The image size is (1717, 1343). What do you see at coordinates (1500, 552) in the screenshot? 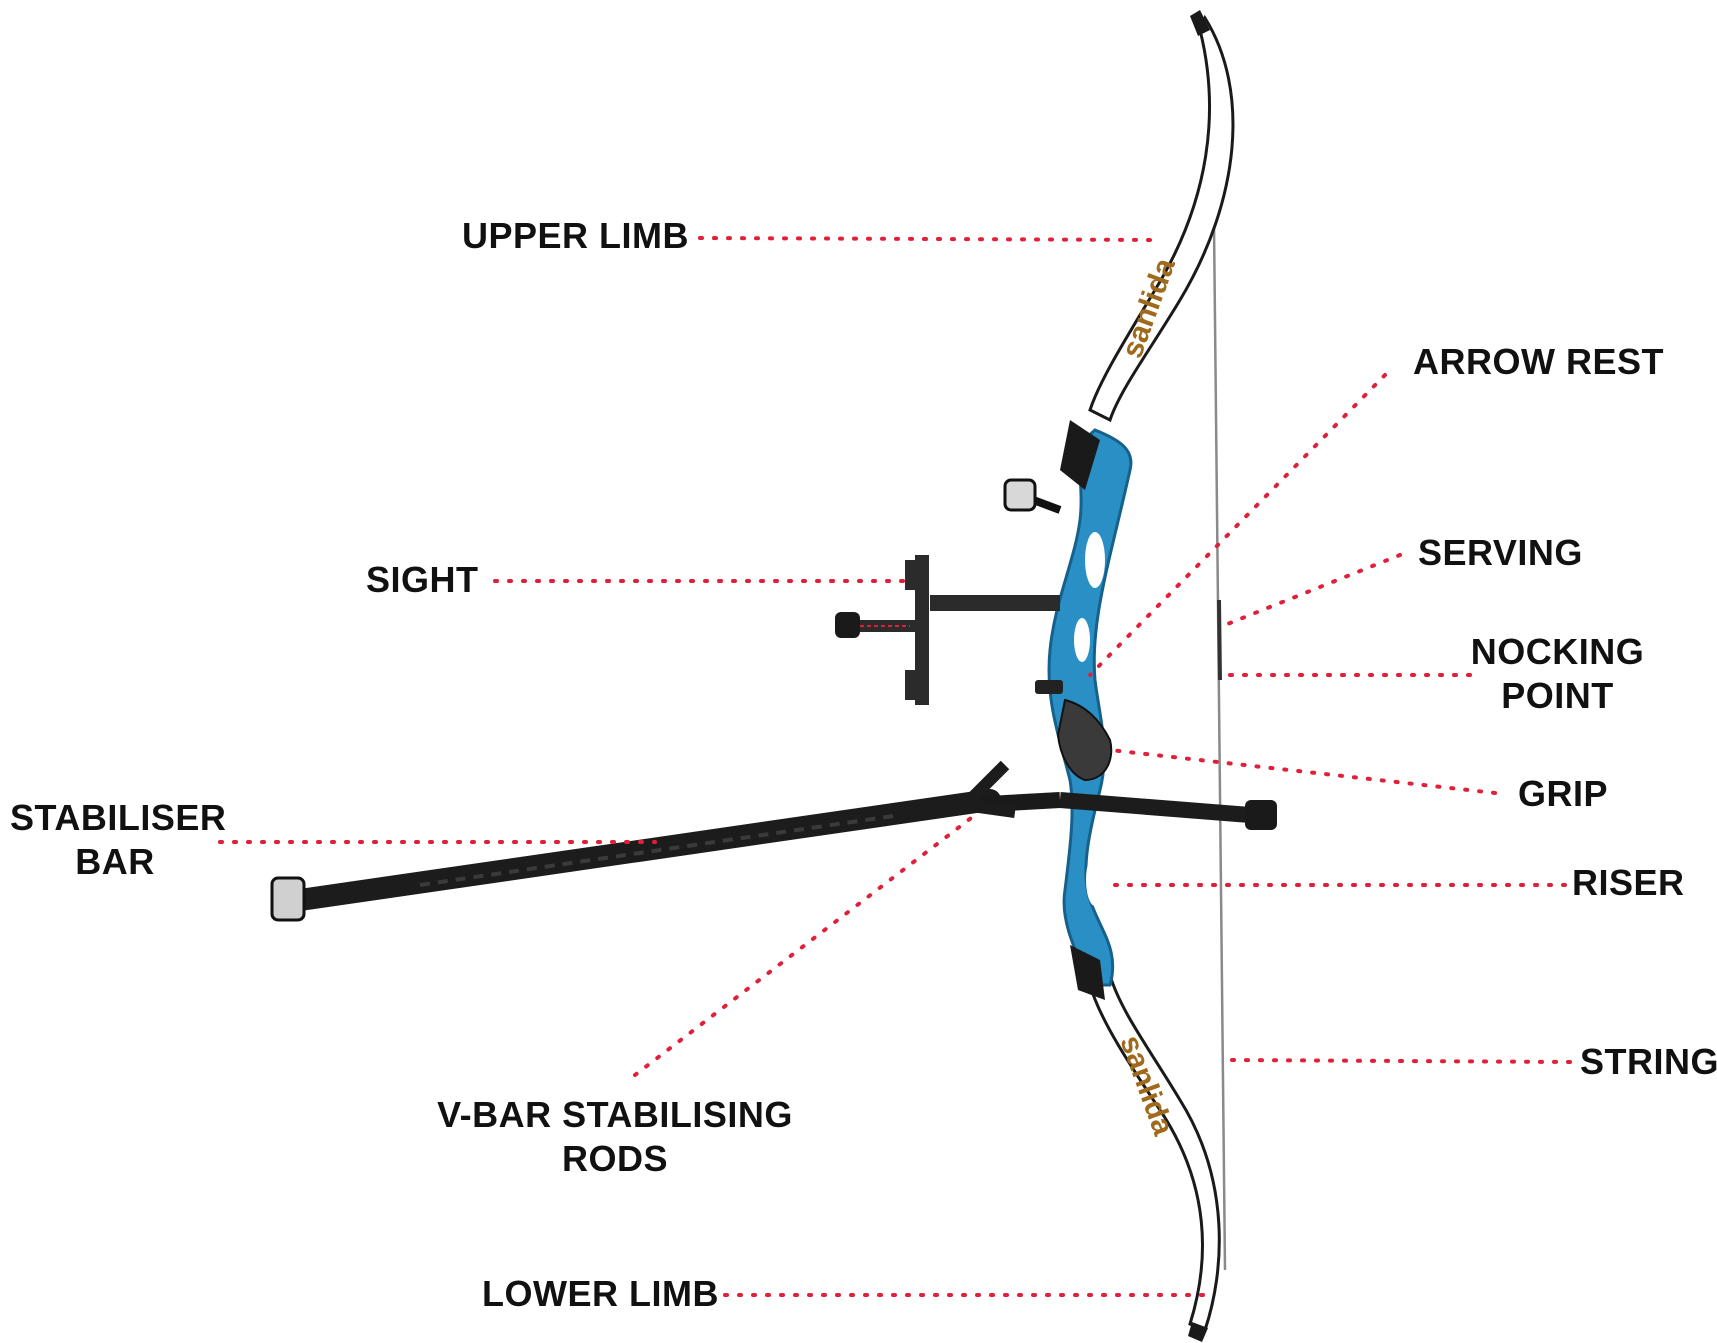
I see `label-serving: SERVING` at bounding box center [1500, 552].